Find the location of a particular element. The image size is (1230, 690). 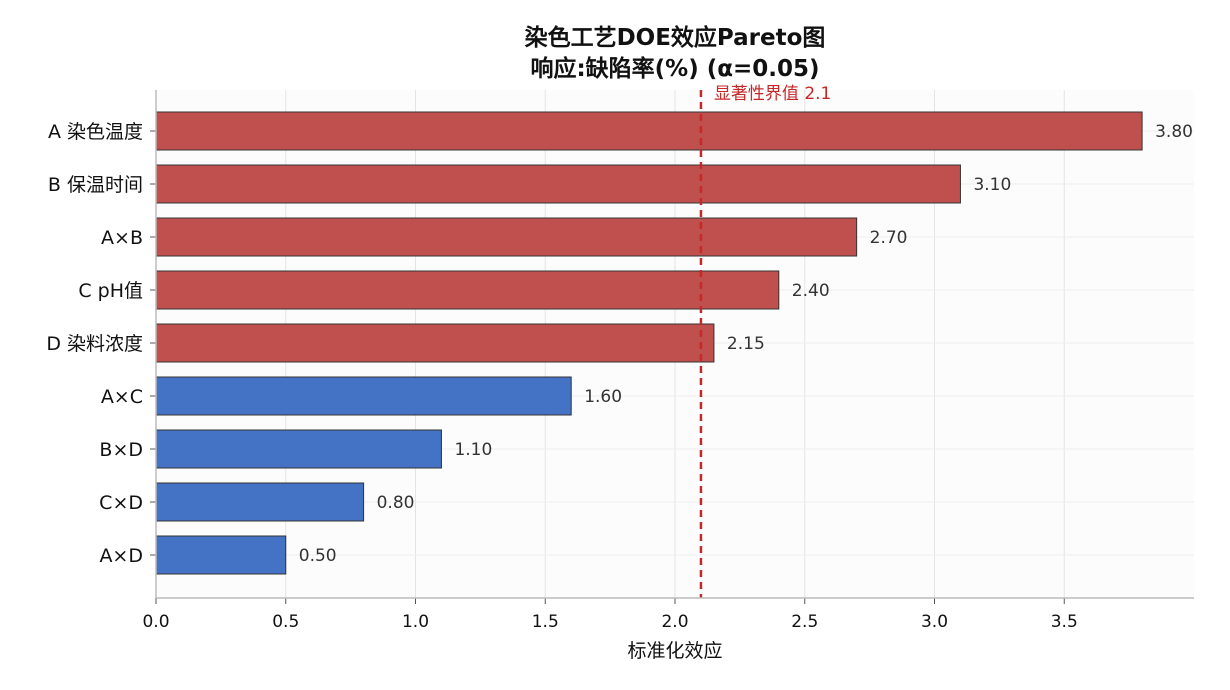

x-tick-label: 3.5 is located at coordinates (1064, 622).